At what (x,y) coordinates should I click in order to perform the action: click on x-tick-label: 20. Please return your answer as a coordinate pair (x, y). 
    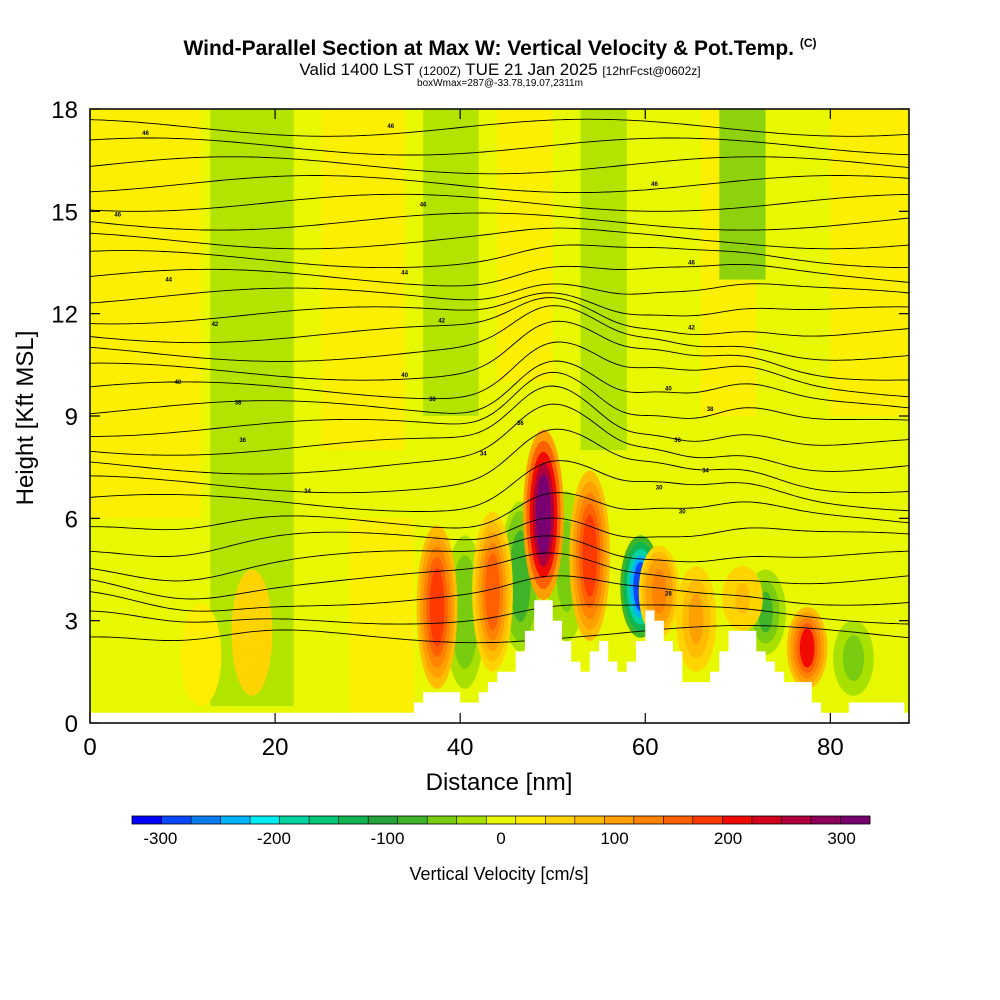
    Looking at the image, I should click on (275, 747).